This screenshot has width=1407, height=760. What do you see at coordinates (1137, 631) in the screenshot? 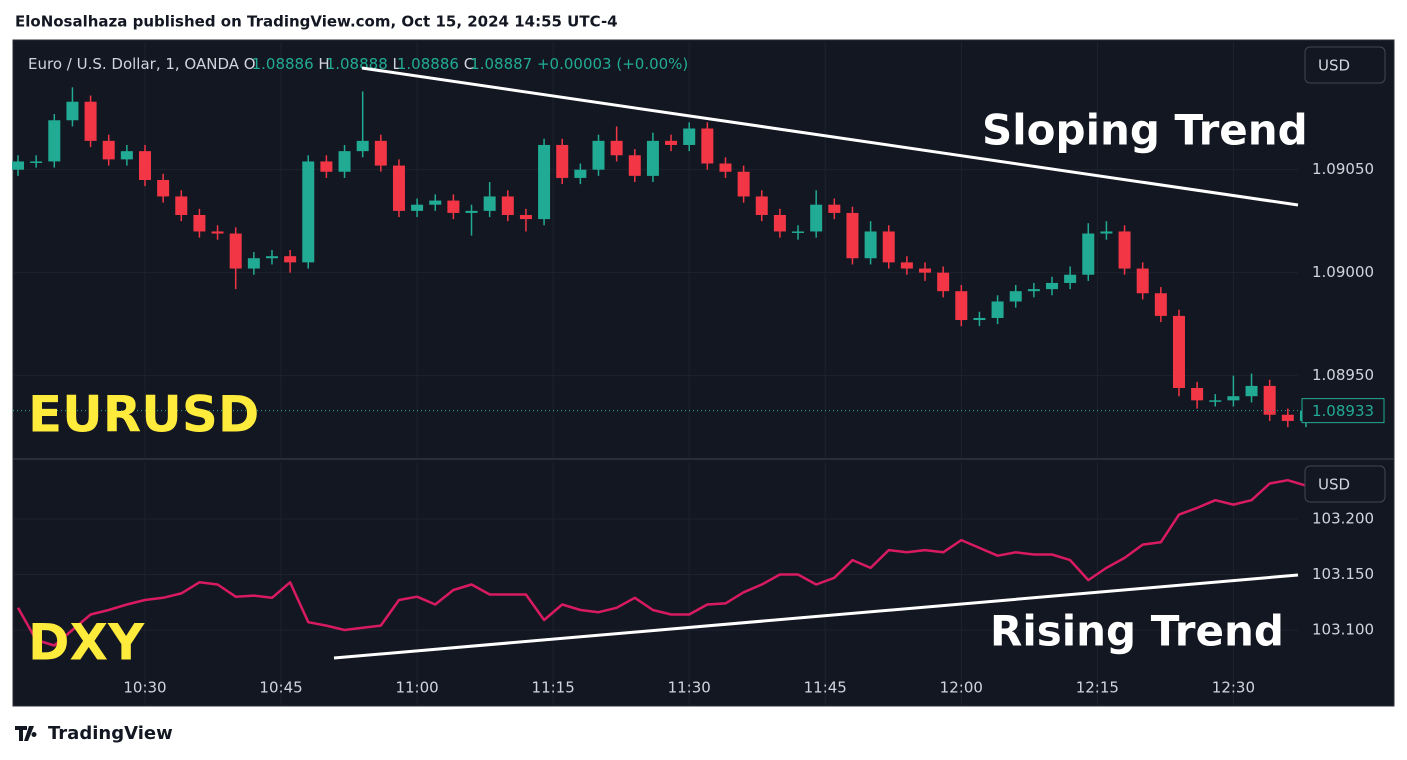
I see `annotation: Rising Trend` at bounding box center [1137, 631].